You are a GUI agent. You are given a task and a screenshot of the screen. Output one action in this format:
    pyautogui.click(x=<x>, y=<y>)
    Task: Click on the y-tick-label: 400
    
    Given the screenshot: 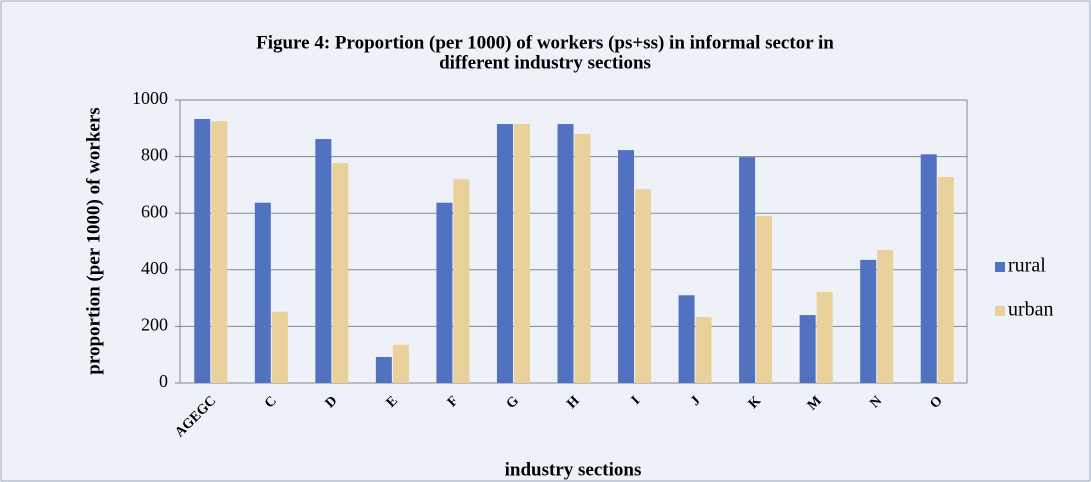 What is the action you would take?
    pyautogui.click(x=154, y=268)
    